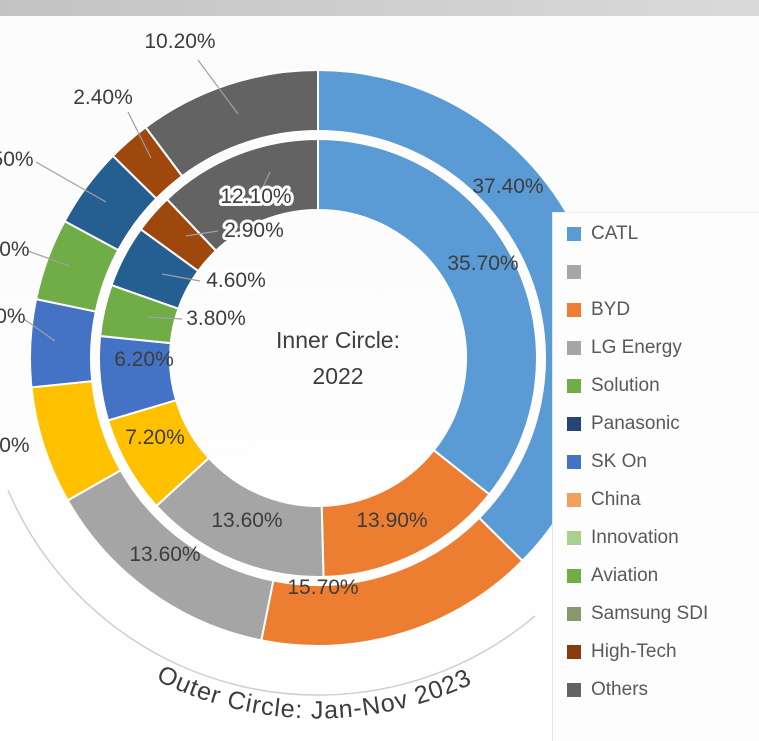  What do you see at coordinates (625, 385) in the screenshot?
I see `legend-label: Solution` at bounding box center [625, 385].